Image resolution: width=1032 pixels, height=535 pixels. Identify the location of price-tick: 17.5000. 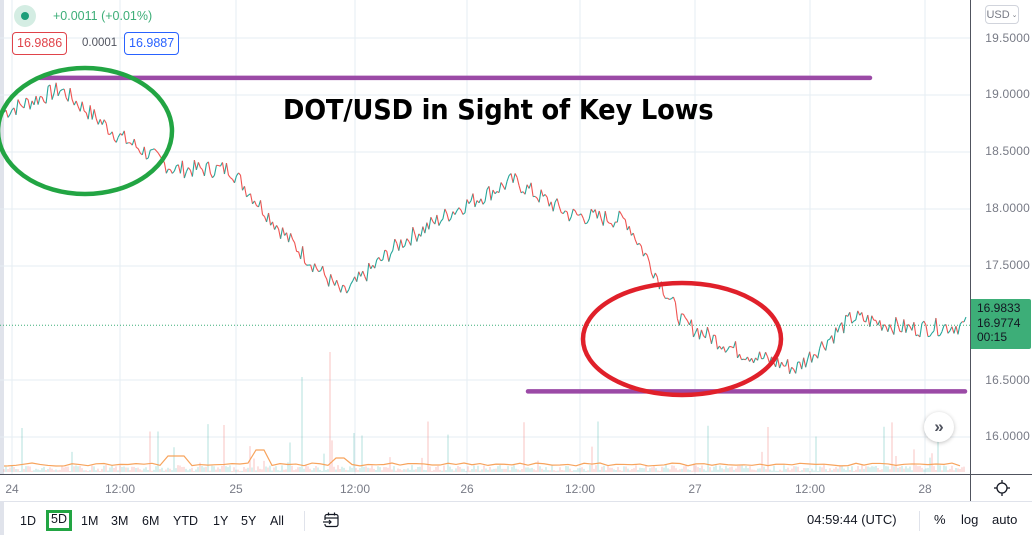
(1007, 265).